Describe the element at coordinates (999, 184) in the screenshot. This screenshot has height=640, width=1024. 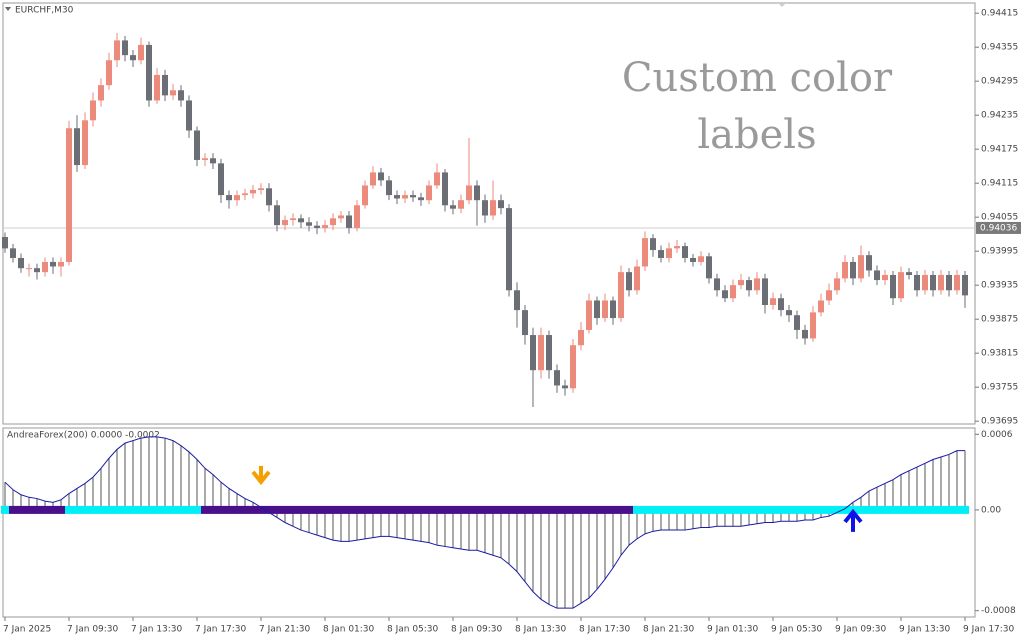
I see `y-tick-label: 0.94115` at that location.